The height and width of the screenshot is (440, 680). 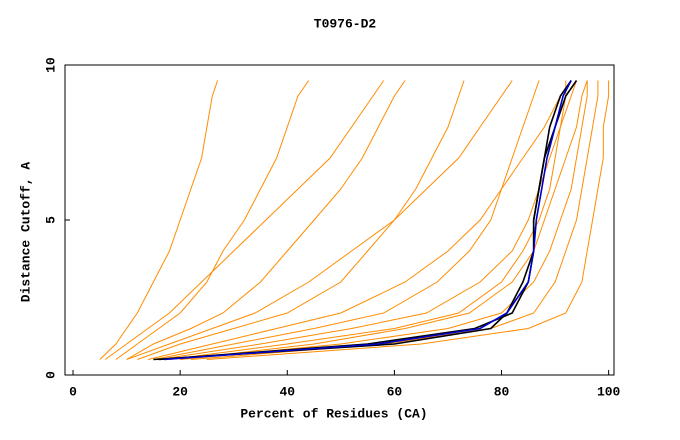 I want to click on chart-title: T0976-D2, so click(x=345, y=23).